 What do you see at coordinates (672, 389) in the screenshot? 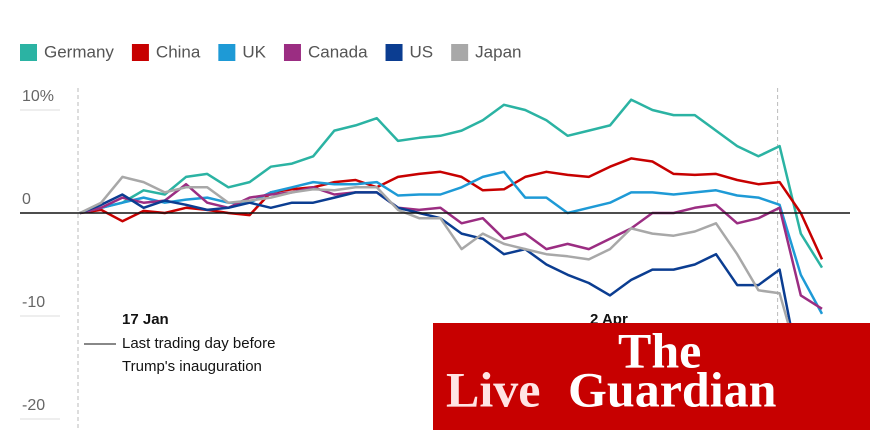
I see `logo-guardian: Guardian` at bounding box center [672, 389].